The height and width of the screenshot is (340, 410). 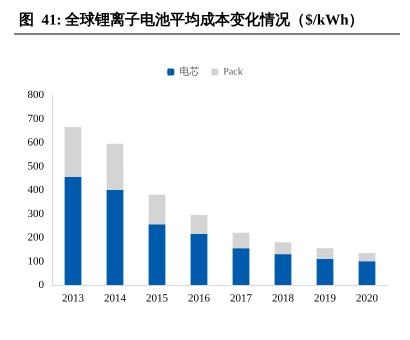 I want to click on y-tick-label: 0, so click(x=41, y=285).